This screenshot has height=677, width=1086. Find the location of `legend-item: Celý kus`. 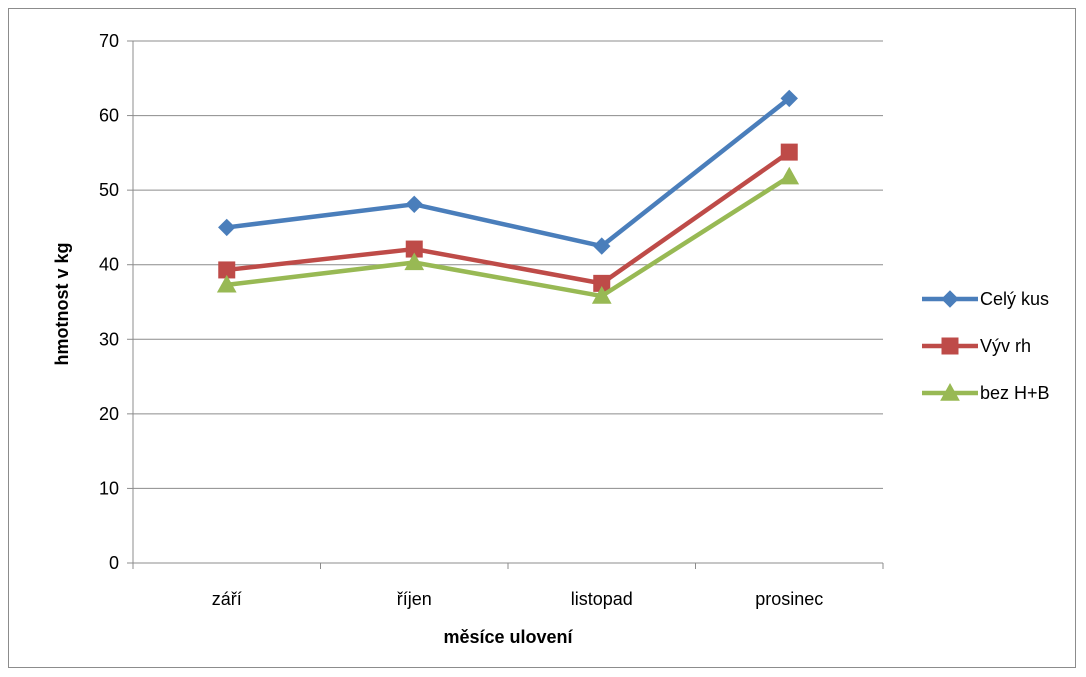

legend-item: Celý kus is located at coordinates (985, 299).